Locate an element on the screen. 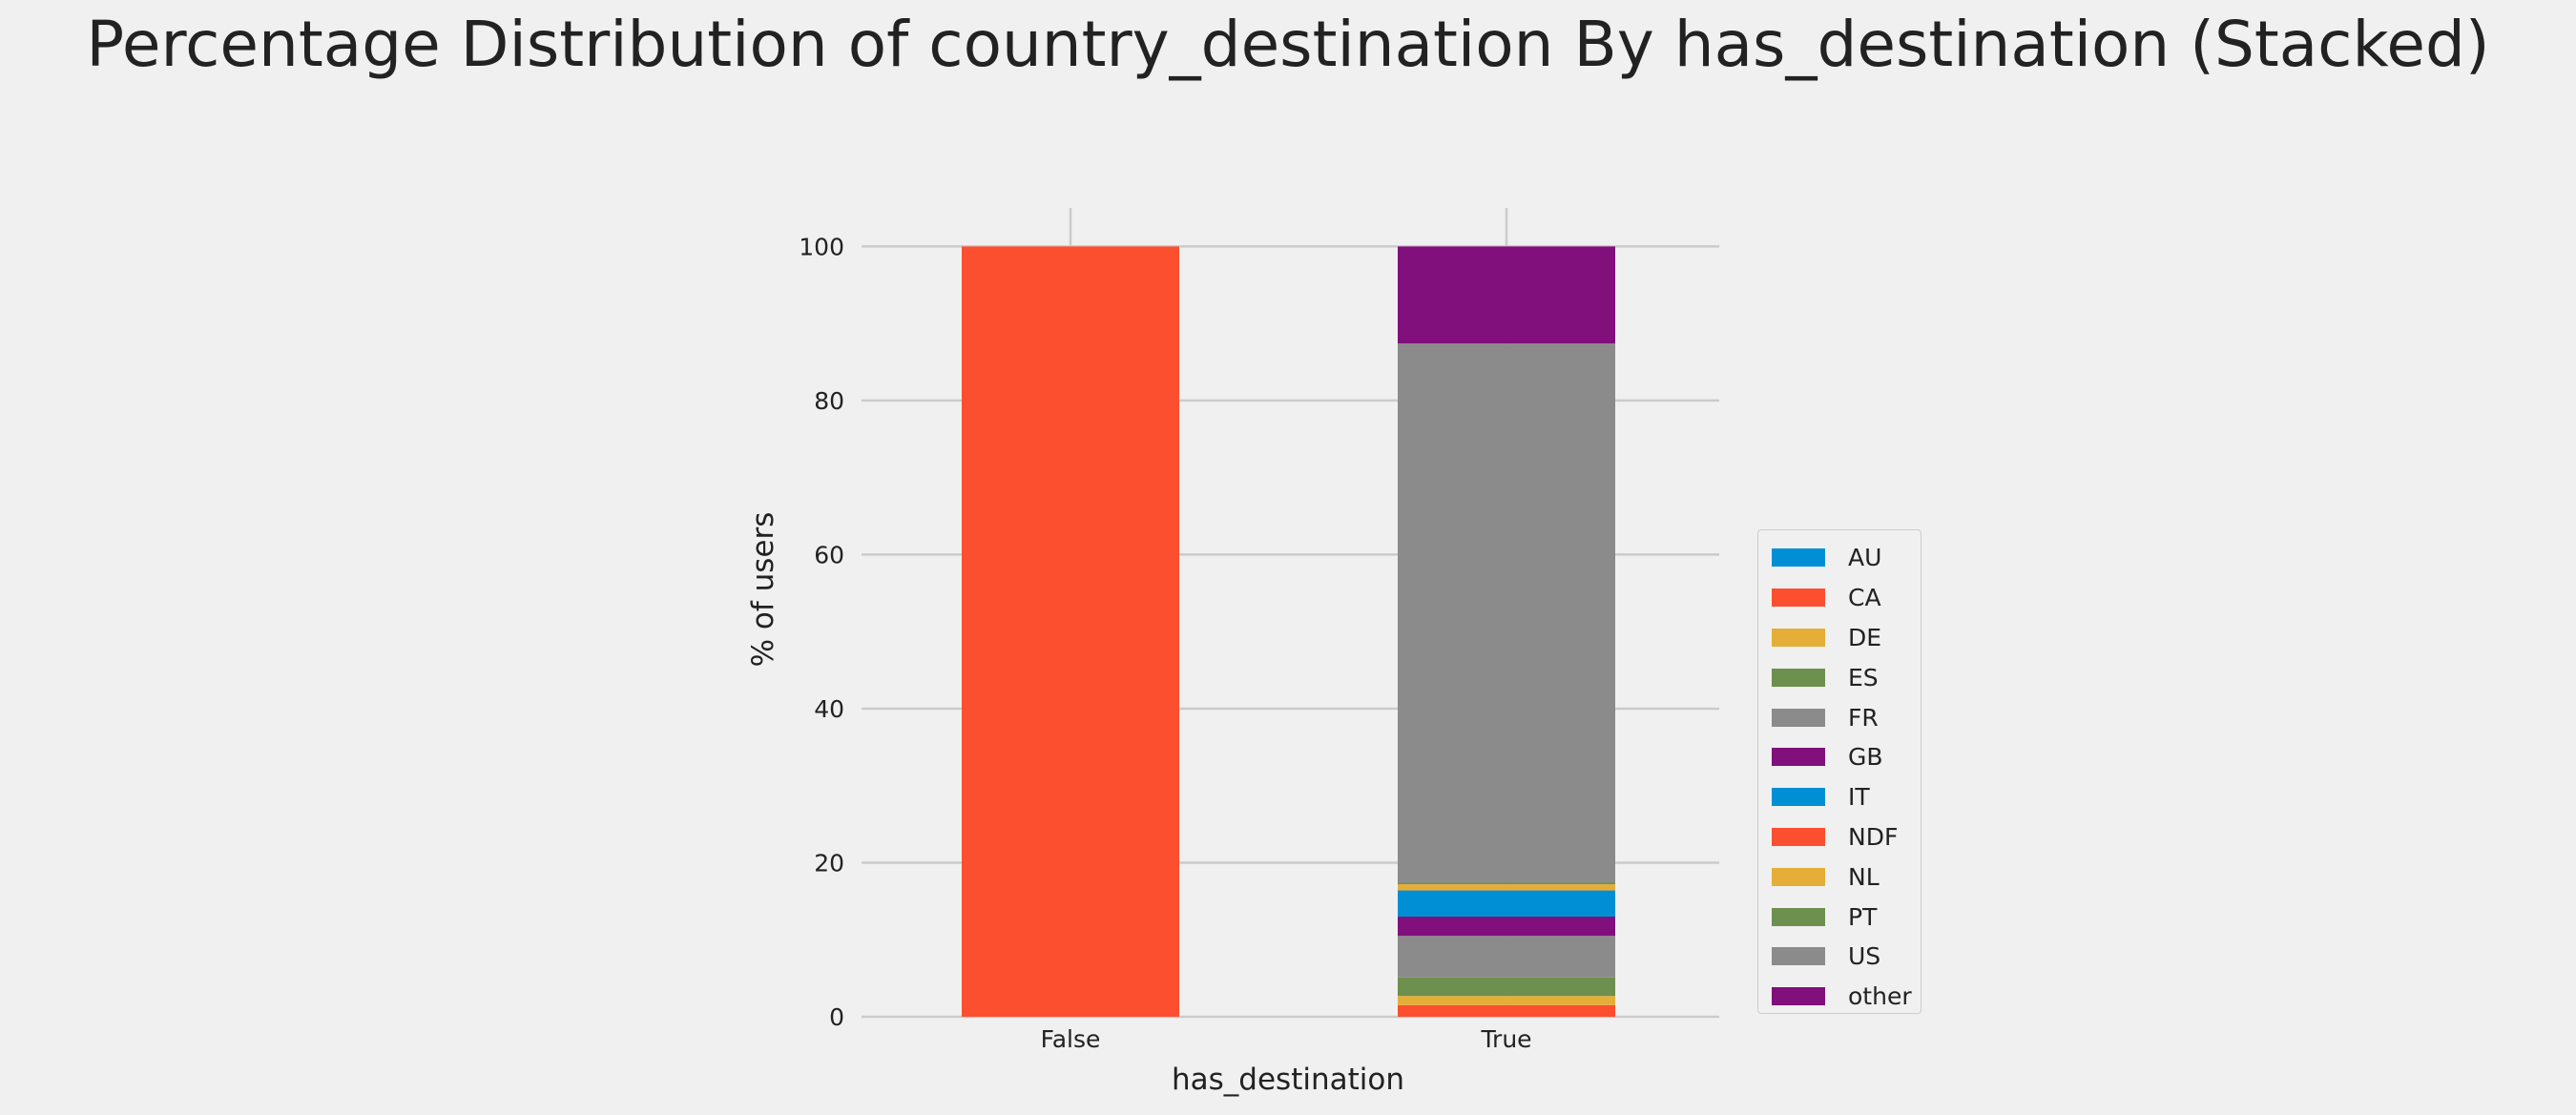 Image resolution: width=2576 pixels, height=1115 pixels. bar-segment-true-gb is located at coordinates (1506, 927).